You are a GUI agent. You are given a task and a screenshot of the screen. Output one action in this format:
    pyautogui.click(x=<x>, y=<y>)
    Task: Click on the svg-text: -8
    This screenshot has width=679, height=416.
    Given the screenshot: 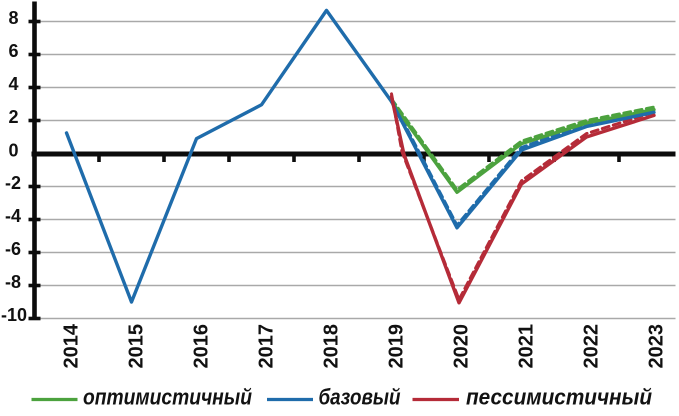 What is the action you would take?
    pyautogui.click(x=13, y=282)
    